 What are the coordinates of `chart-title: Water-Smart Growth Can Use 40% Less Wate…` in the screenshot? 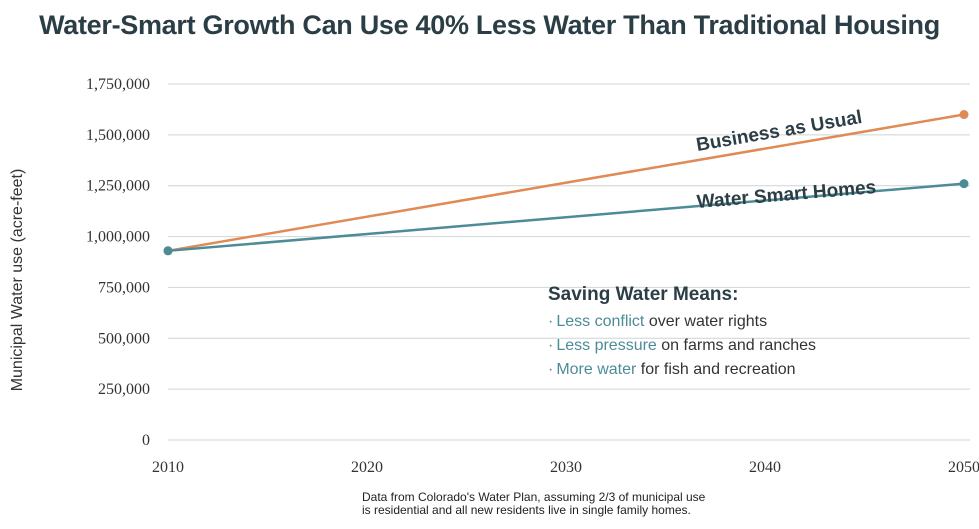 It's located at (489, 25).